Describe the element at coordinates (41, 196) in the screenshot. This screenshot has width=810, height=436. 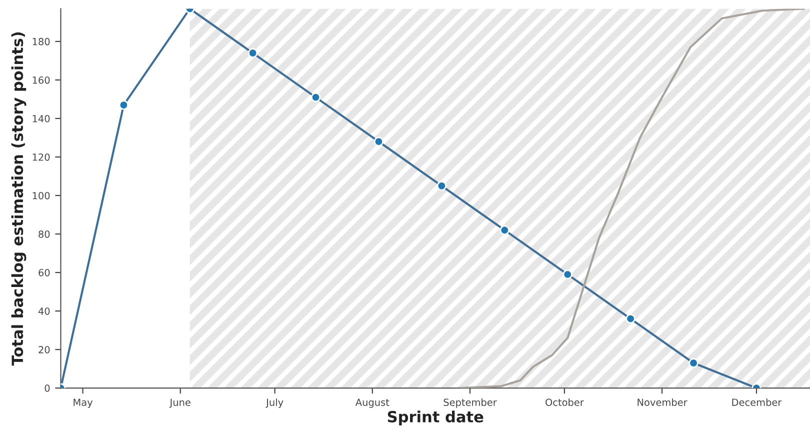
I see `y-tick-label: 100` at that location.